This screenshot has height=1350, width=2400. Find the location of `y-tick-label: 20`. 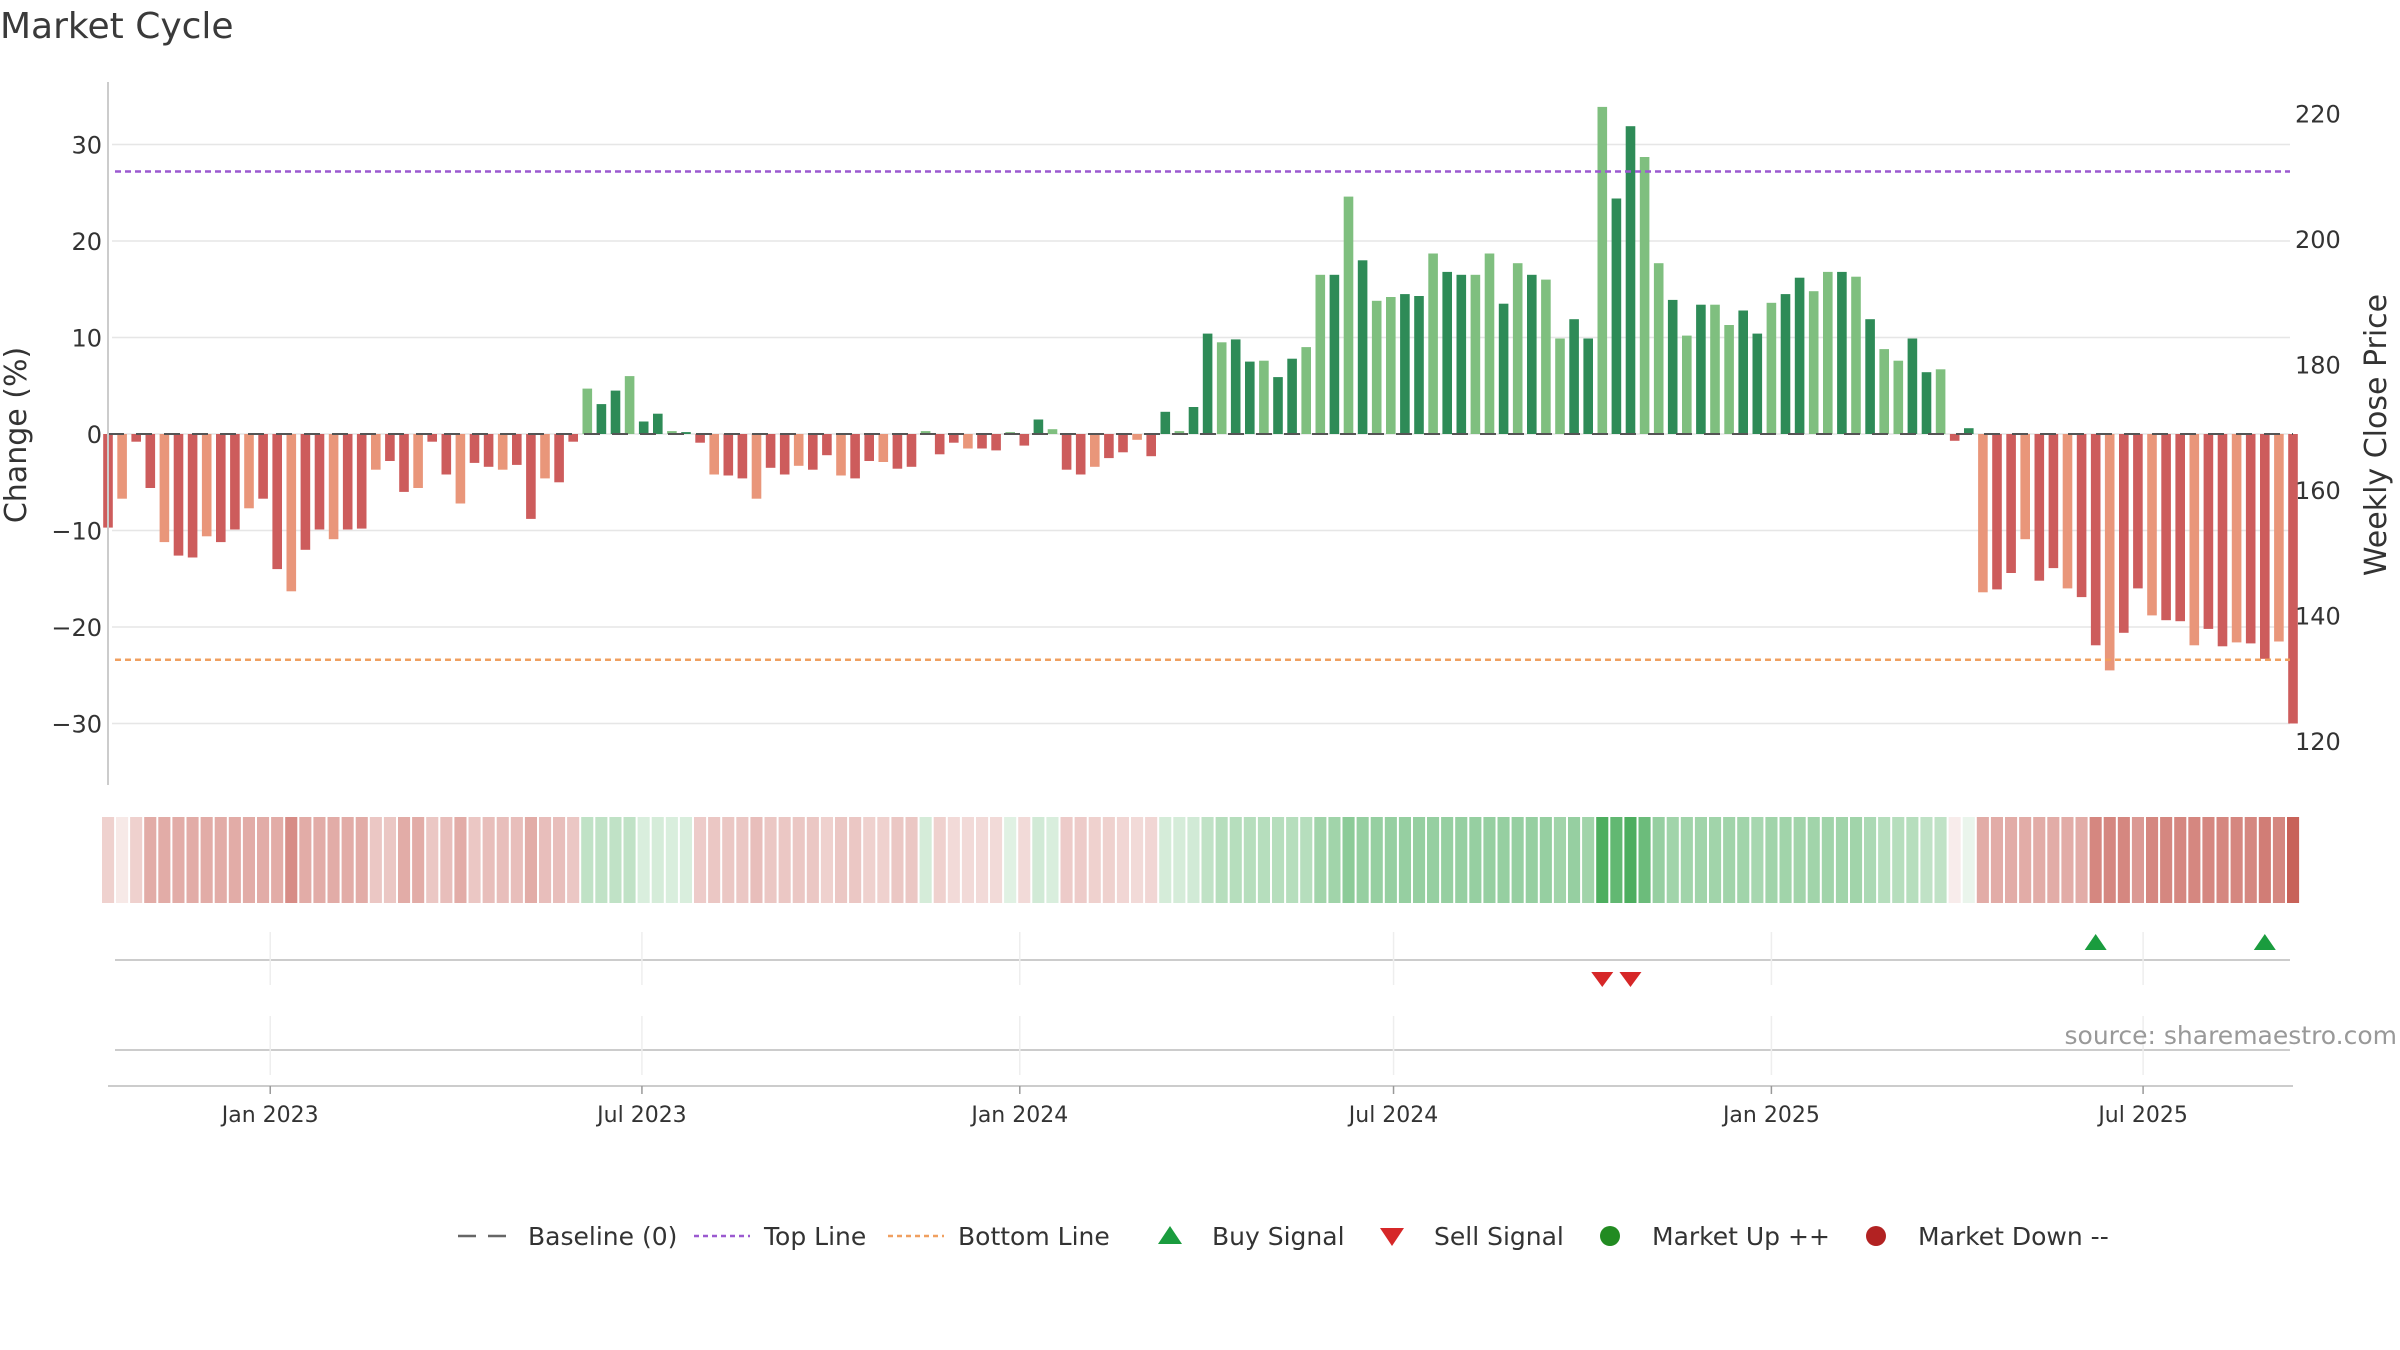

y-tick-label: 20 is located at coordinates (86, 242).